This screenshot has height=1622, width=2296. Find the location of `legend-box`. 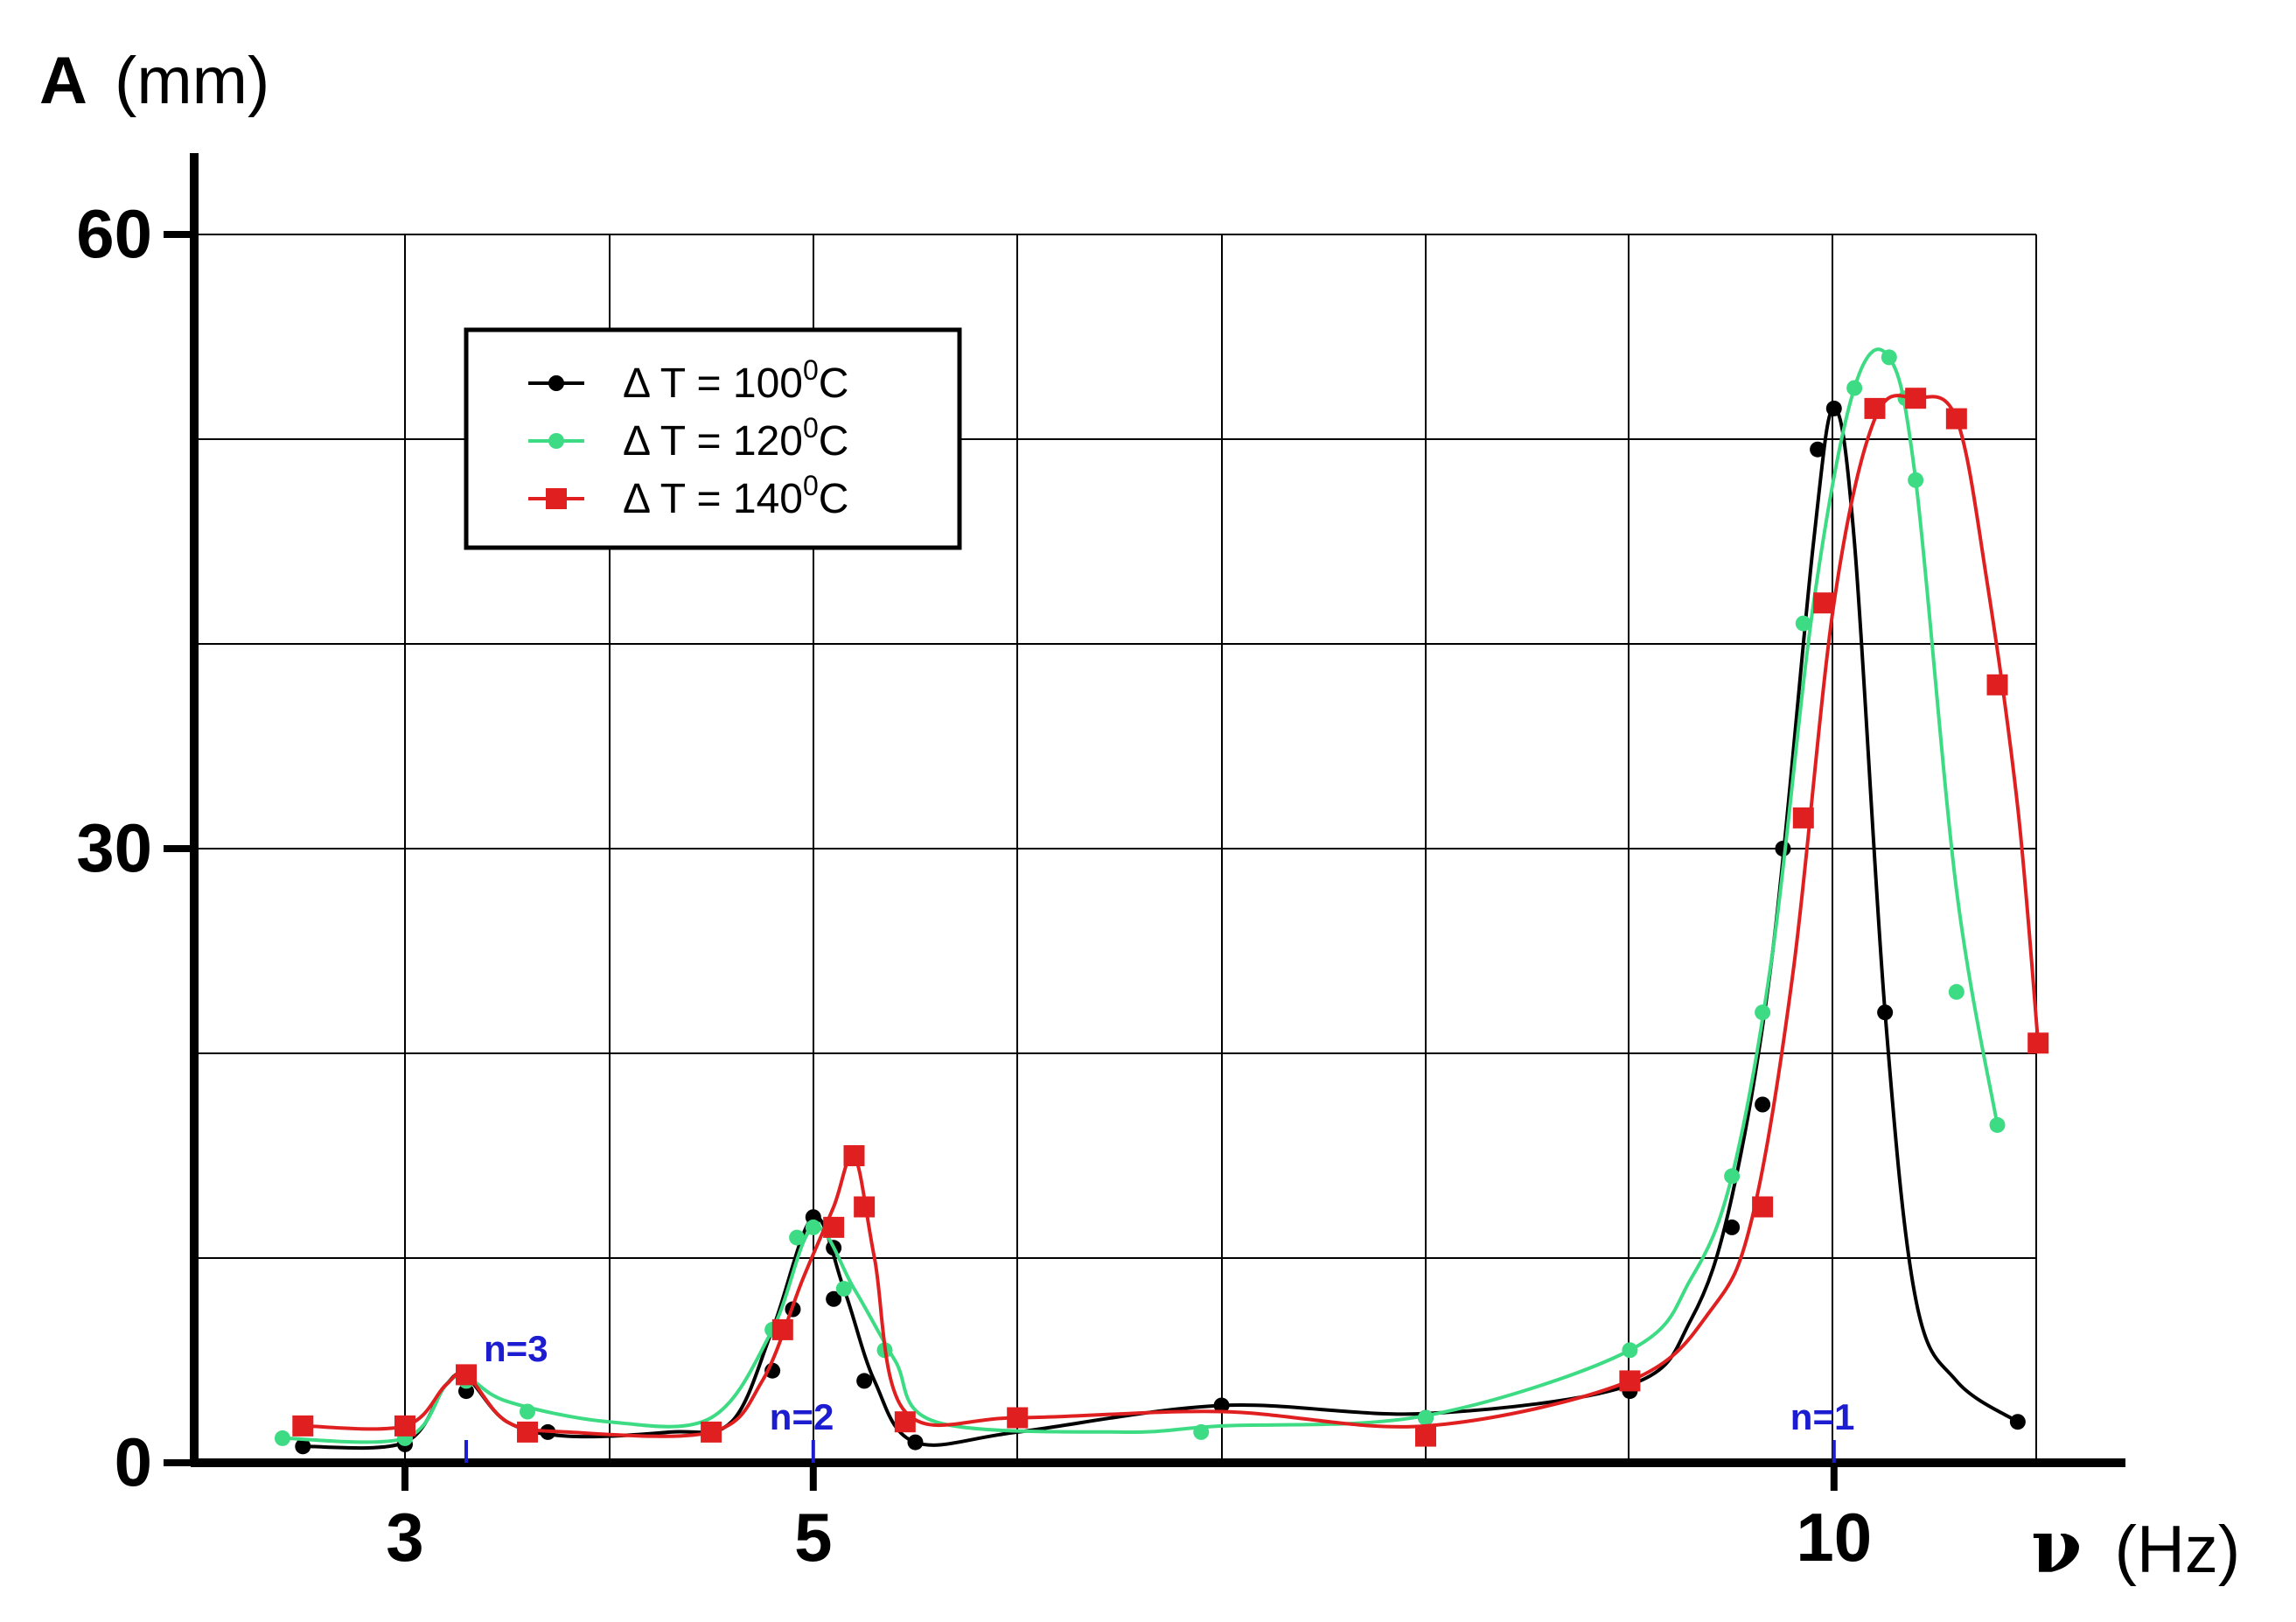

legend-box is located at coordinates (713, 438).